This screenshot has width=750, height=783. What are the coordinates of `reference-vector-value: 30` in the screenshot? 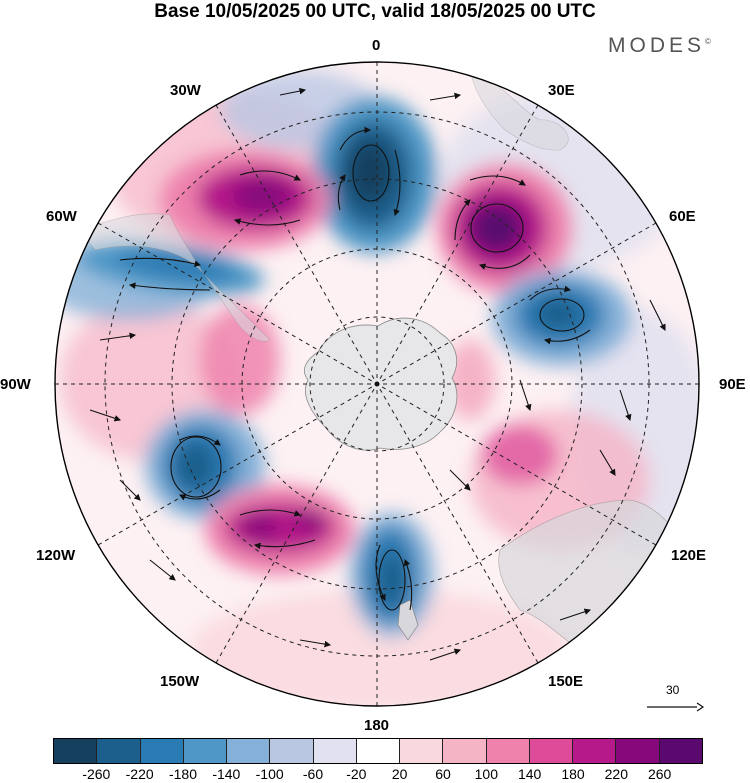 It's located at (673, 690).